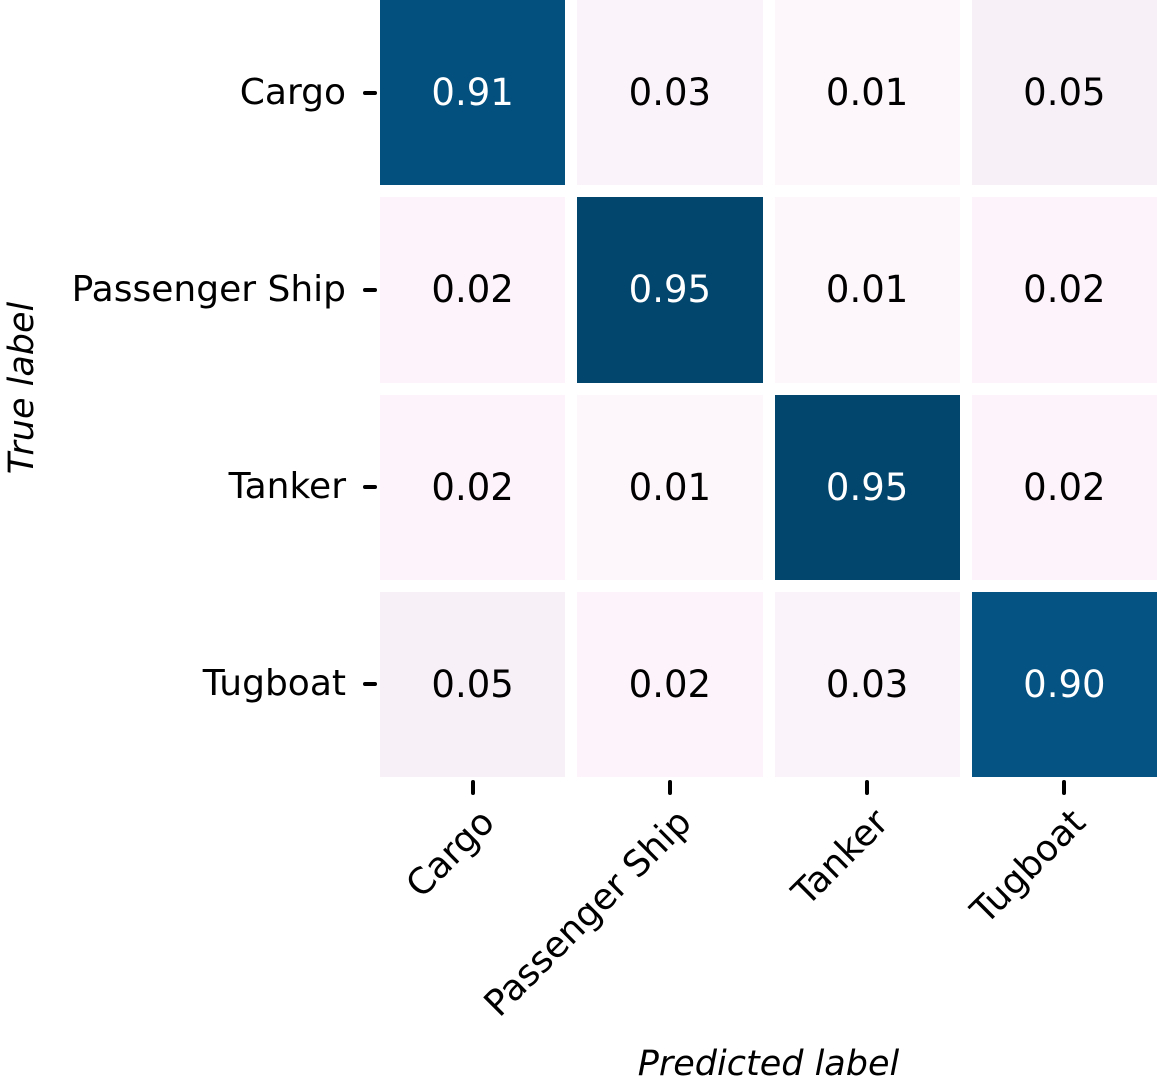  What do you see at coordinates (670, 487) in the screenshot?
I see `matrix-cell-tanker-passenger-ship: 0.01` at bounding box center [670, 487].